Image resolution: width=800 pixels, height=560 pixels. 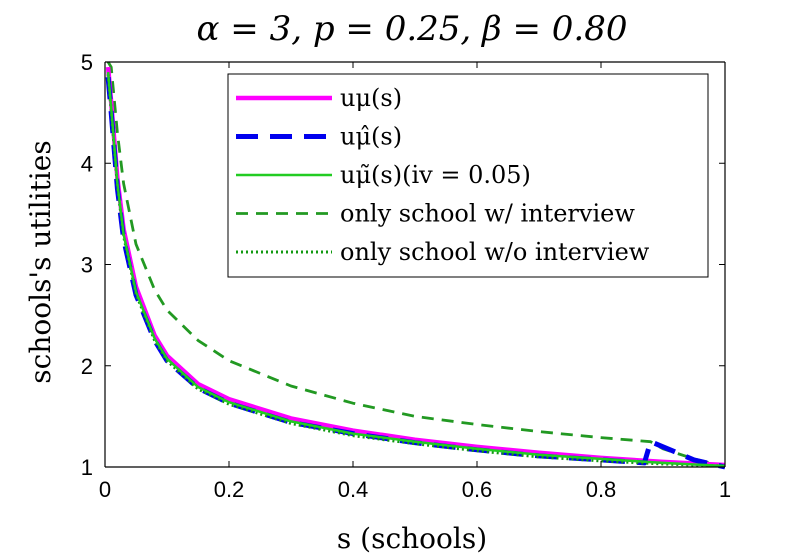 What do you see at coordinates (412, 538) in the screenshot?
I see `x-axis-label: s (schools)` at bounding box center [412, 538].